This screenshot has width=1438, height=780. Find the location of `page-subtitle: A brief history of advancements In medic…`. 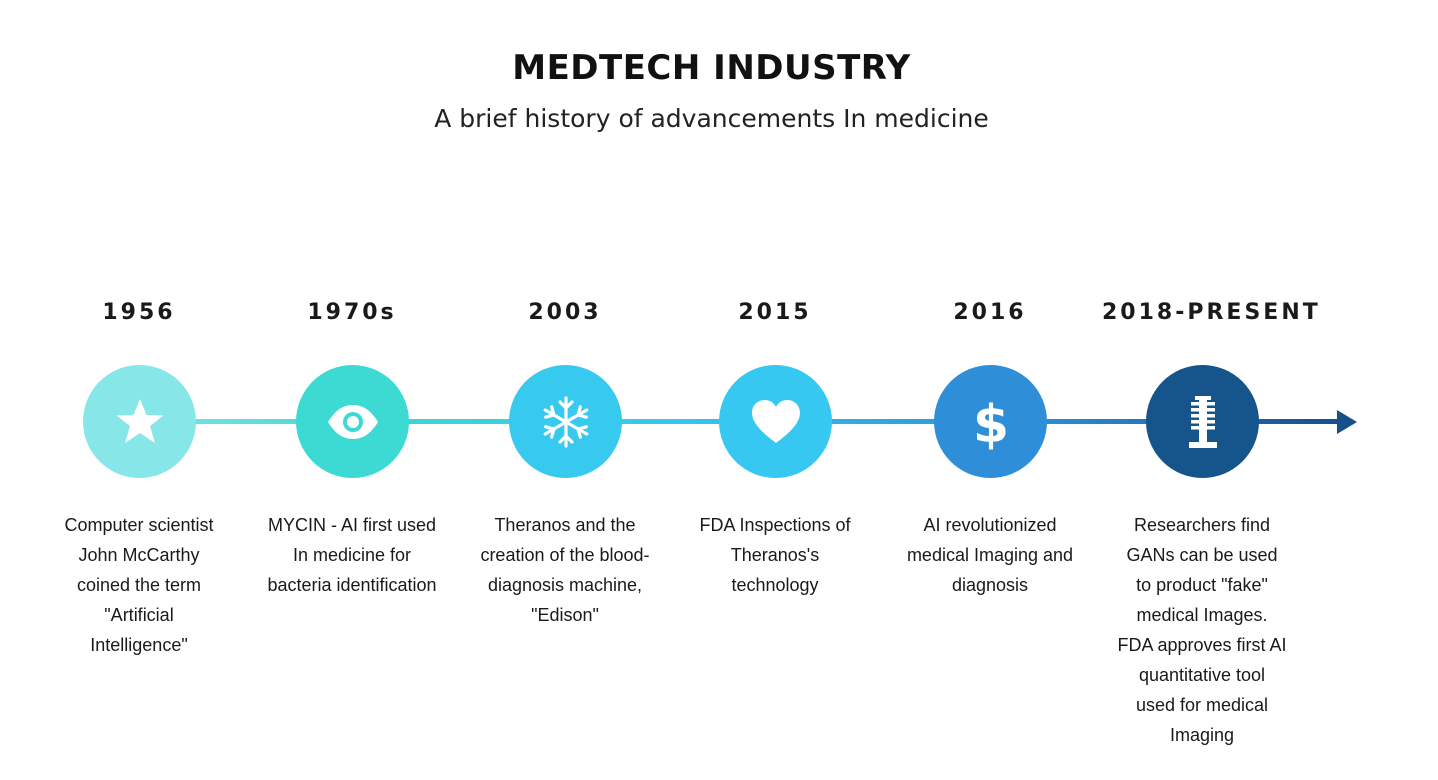

page-subtitle: A brief history of advancements In medic… is located at coordinates (711, 118).